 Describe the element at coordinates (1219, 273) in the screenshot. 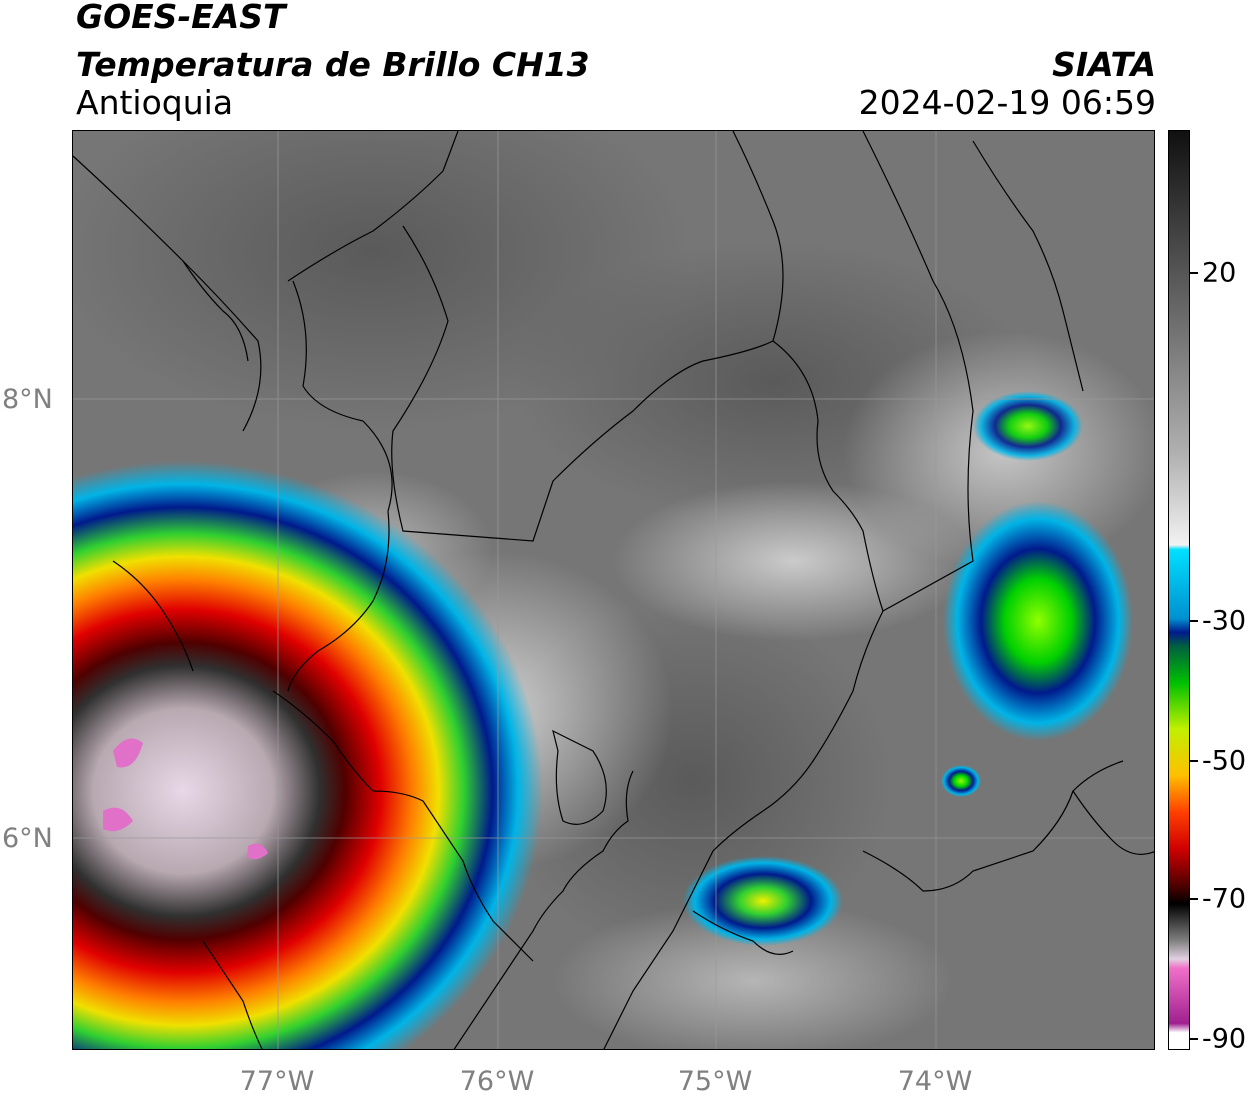

I see `colorbar-label-20: 20` at that location.